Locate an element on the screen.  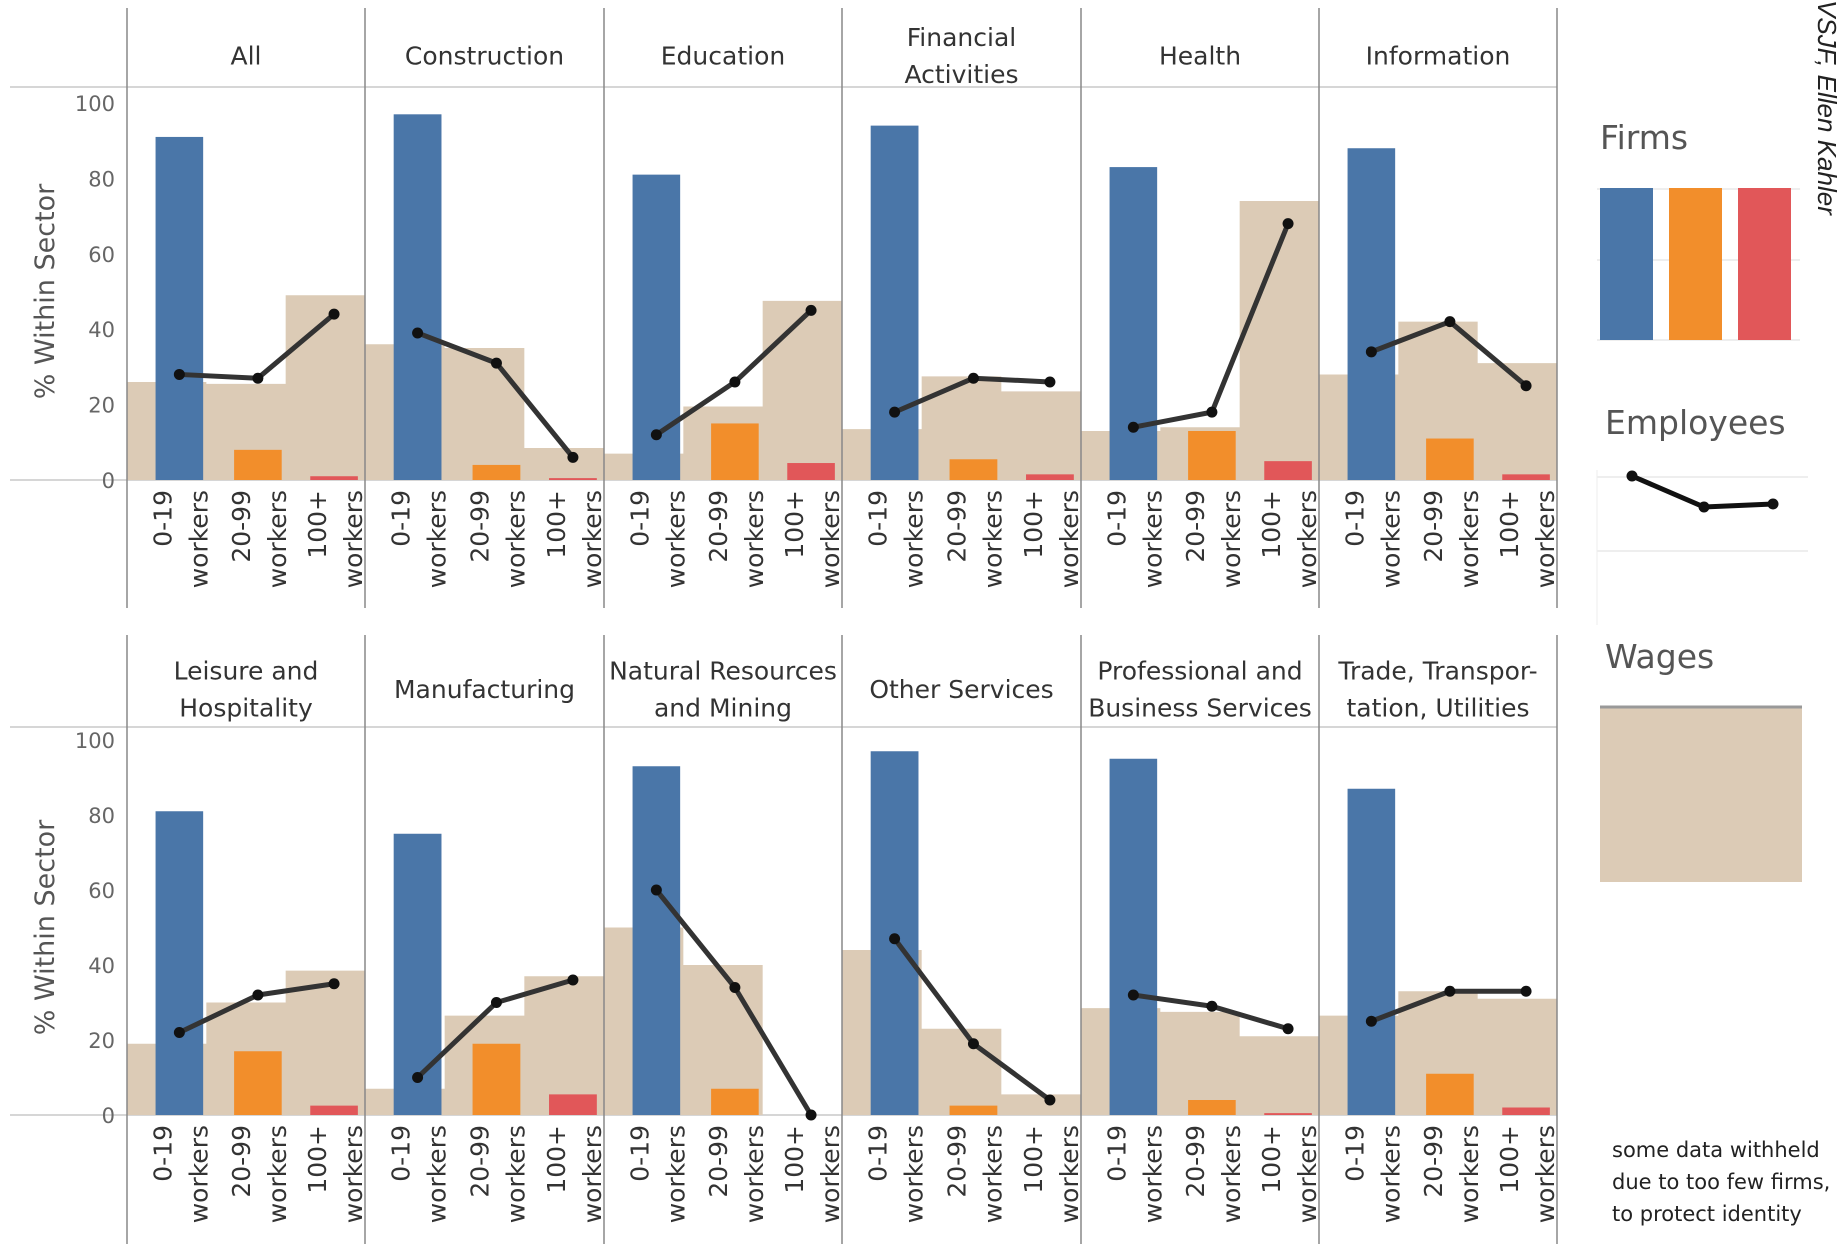
panel-title: Information is located at coordinates (1438, 56).